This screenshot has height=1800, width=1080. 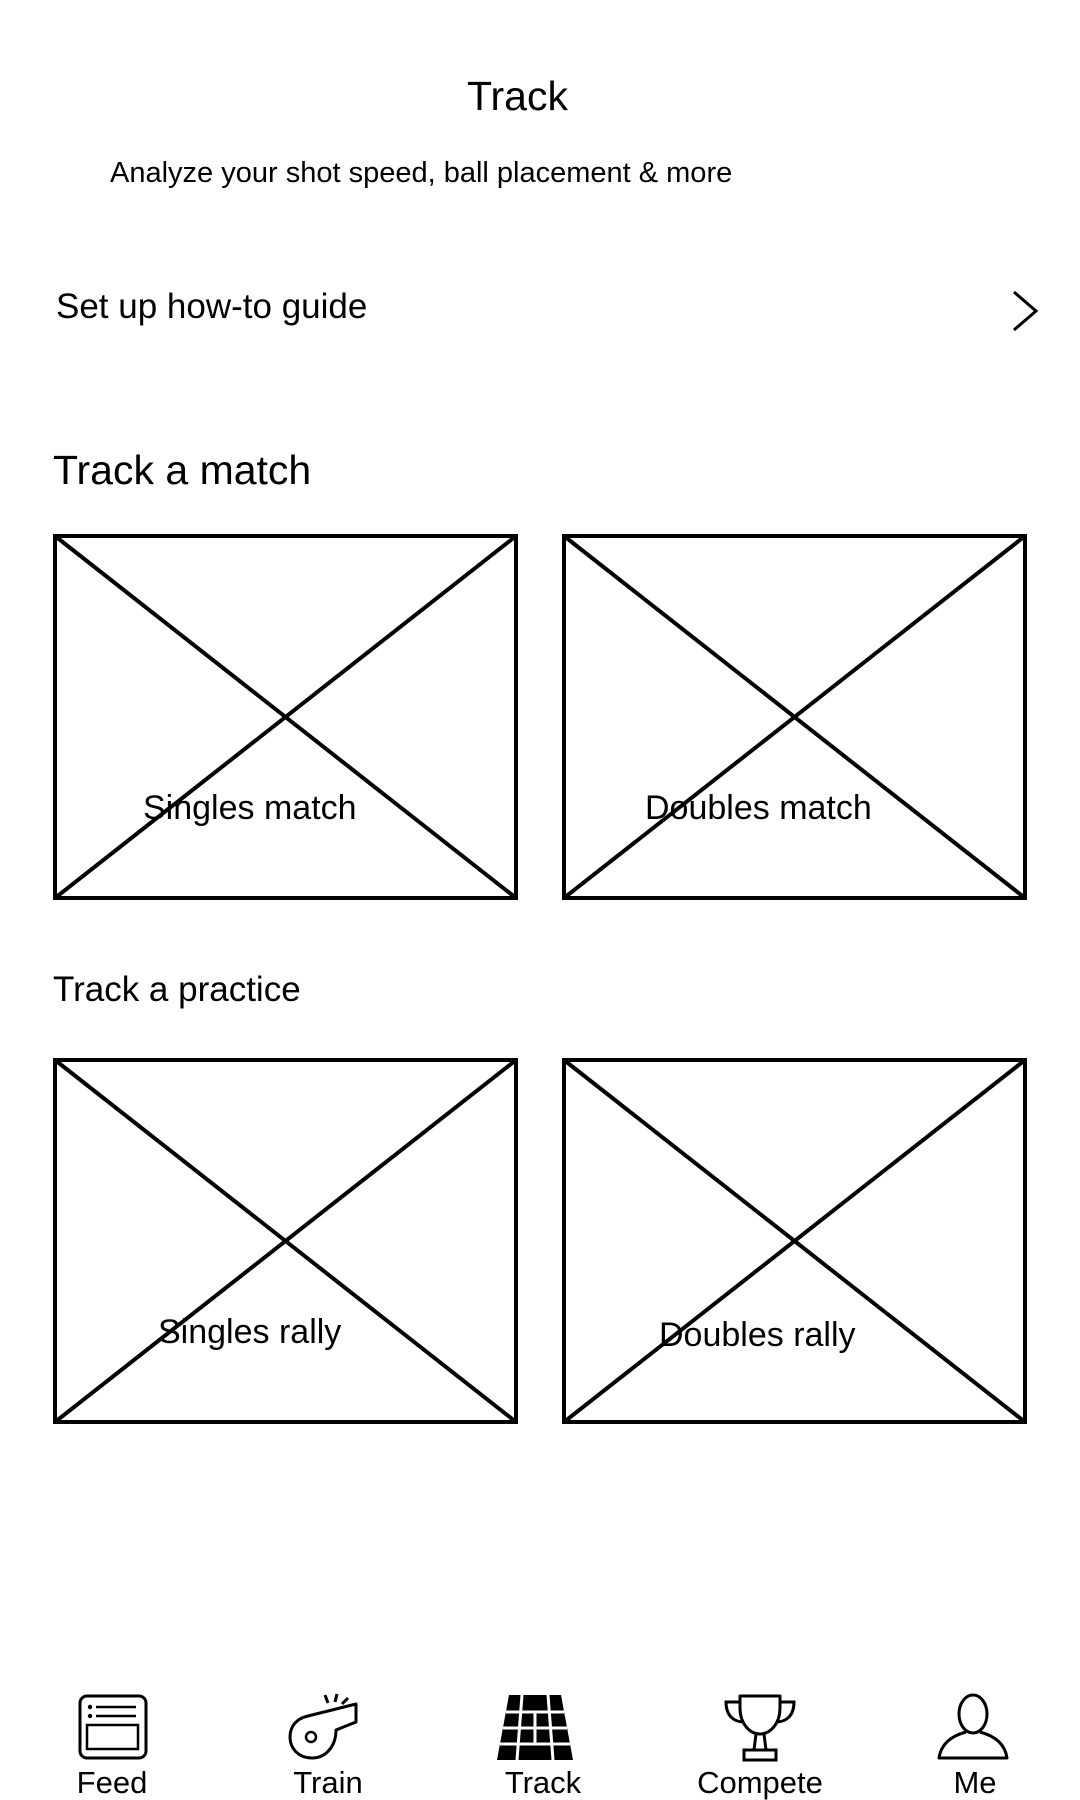 I want to click on singles-rally-tile: Singles rally, so click(x=285, y=1241).